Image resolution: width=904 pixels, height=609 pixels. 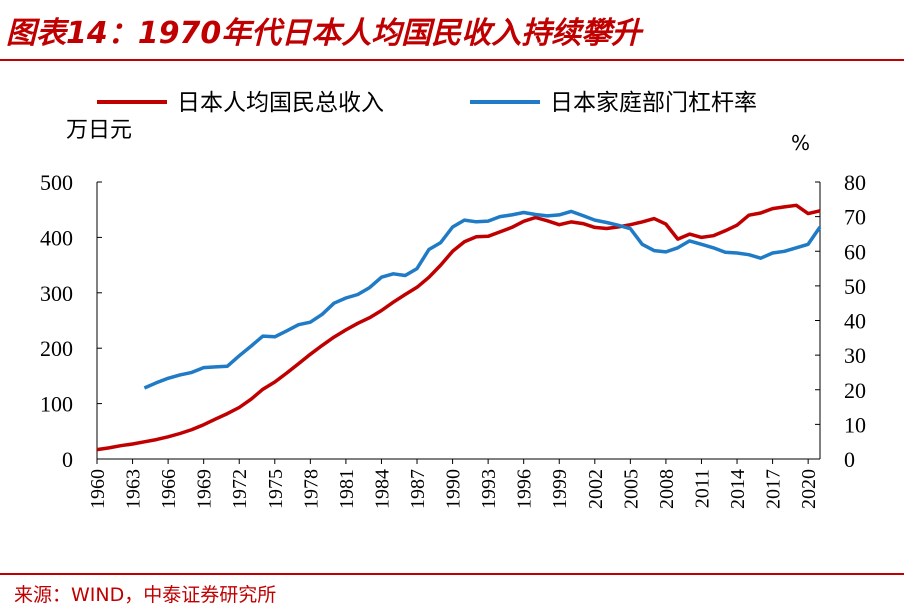 I want to click on x-tick-label: 1966, so click(x=169, y=489).